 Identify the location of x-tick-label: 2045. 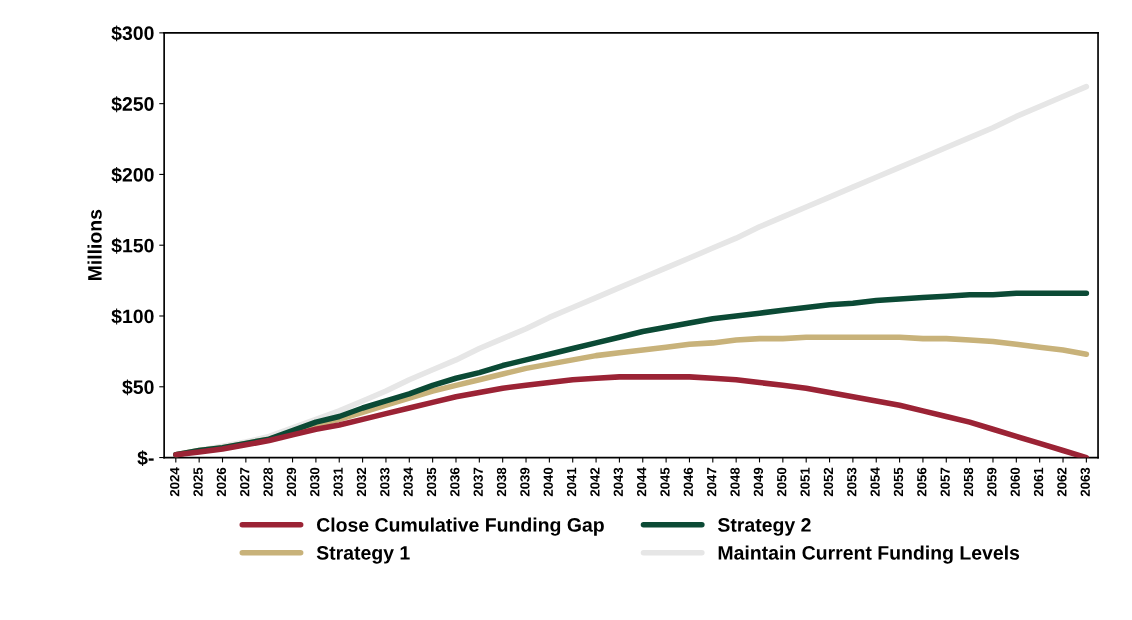
(665, 482).